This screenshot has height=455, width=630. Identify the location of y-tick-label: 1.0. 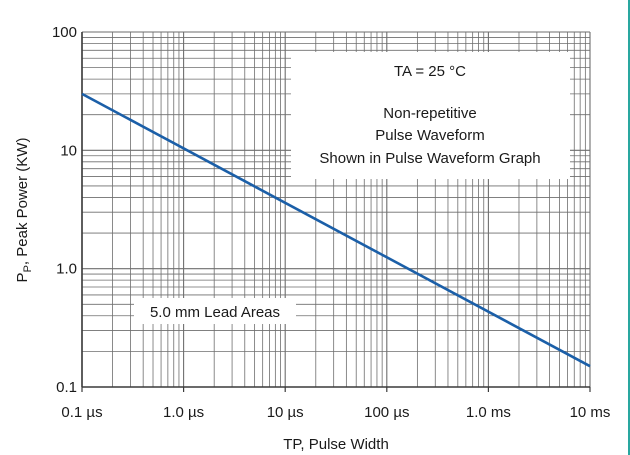
(66, 269).